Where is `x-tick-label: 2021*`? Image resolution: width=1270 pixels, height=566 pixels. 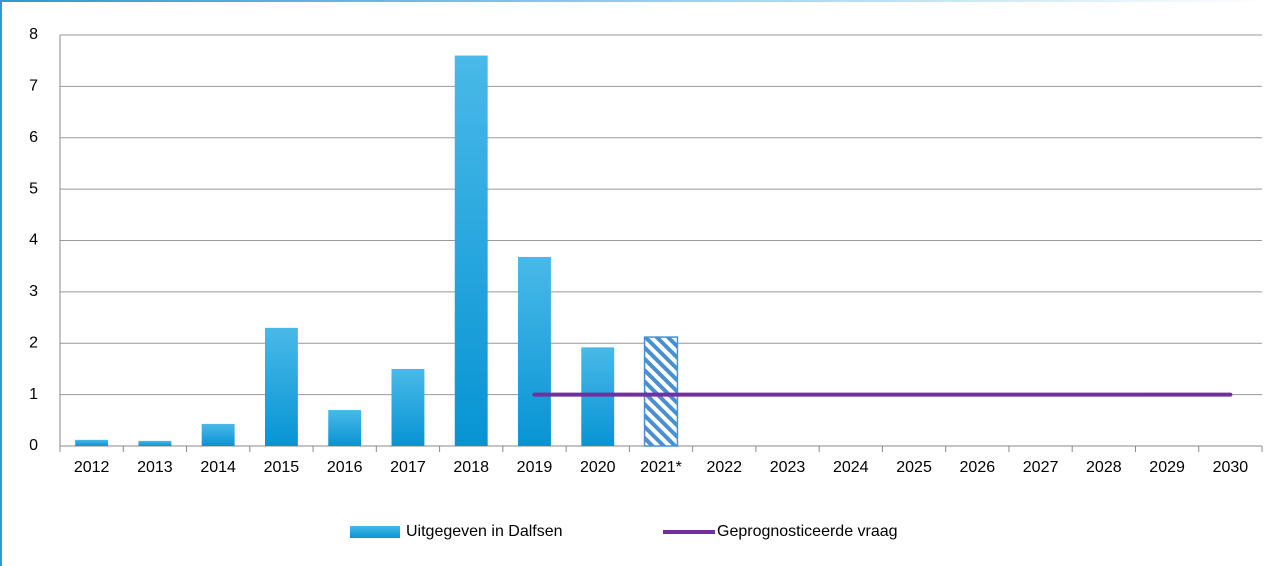 x-tick-label: 2021* is located at coordinates (661, 467).